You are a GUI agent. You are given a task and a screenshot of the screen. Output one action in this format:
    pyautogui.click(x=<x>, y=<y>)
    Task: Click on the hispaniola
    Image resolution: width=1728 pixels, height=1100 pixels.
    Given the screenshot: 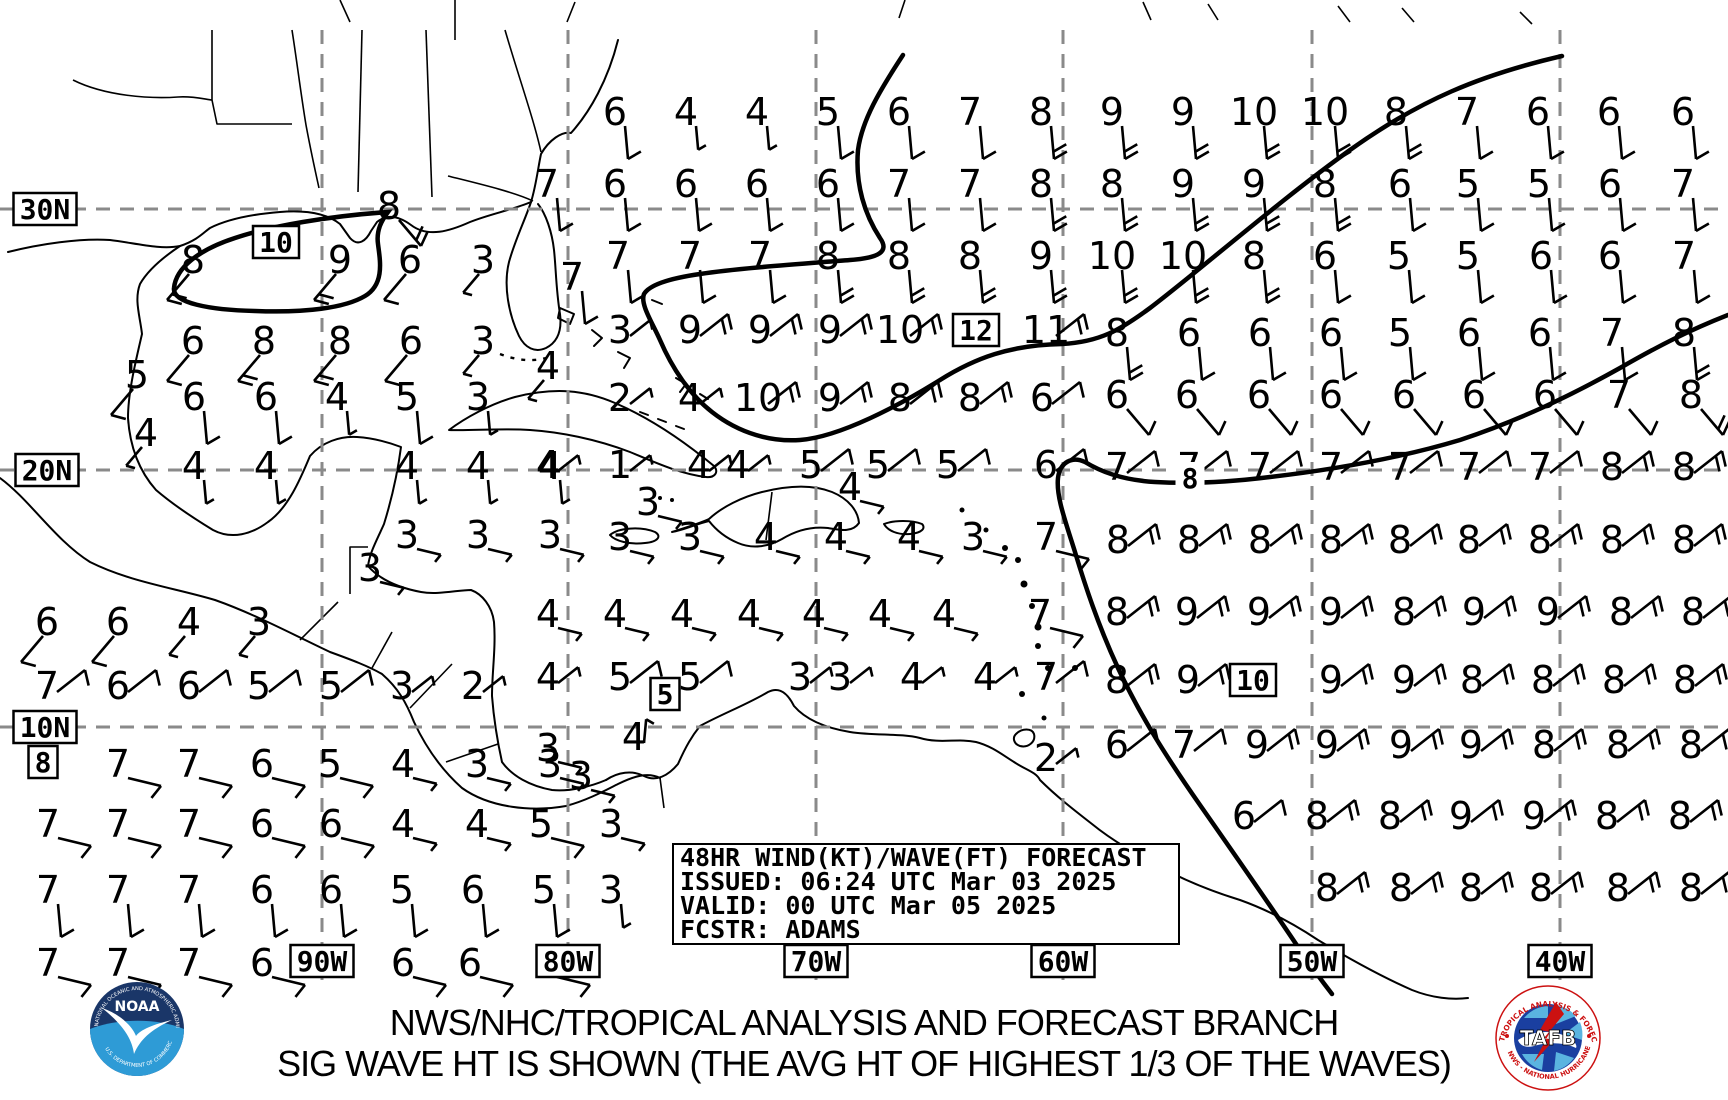 What is the action you would take?
    pyautogui.click(x=765, y=516)
    